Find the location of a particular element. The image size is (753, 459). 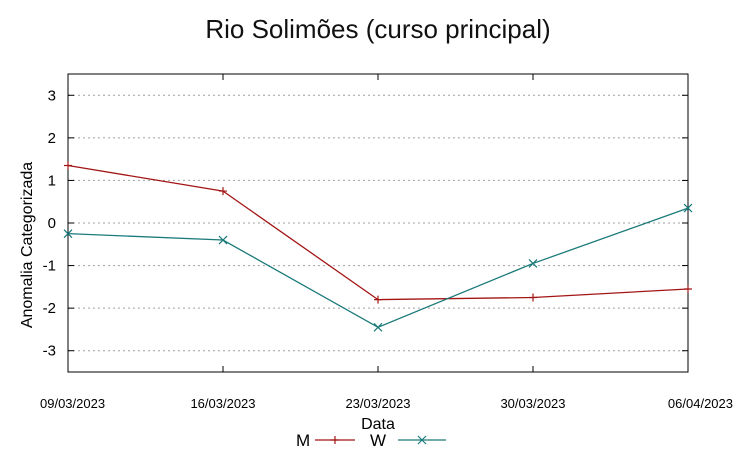

y-tick-label: 0 is located at coordinates (52, 223).